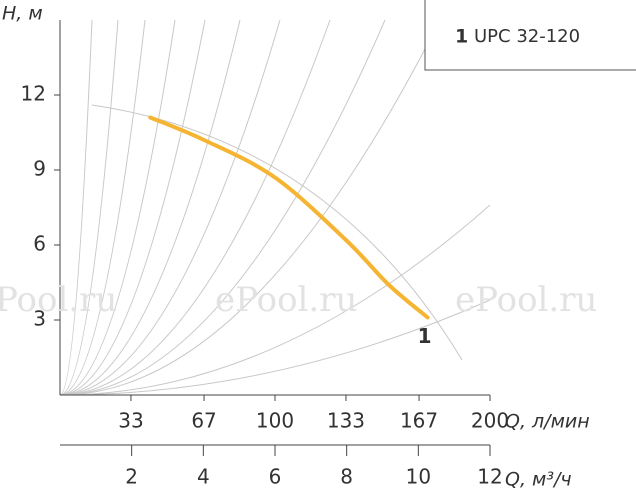  What do you see at coordinates (275, 477) in the screenshot?
I see `x2-tick-label: 6` at bounding box center [275, 477].